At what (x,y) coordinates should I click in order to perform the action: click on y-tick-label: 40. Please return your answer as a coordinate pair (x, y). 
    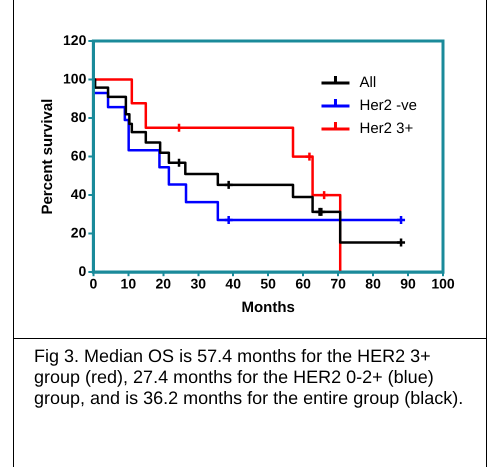
    Looking at the image, I should click on (78, 194).